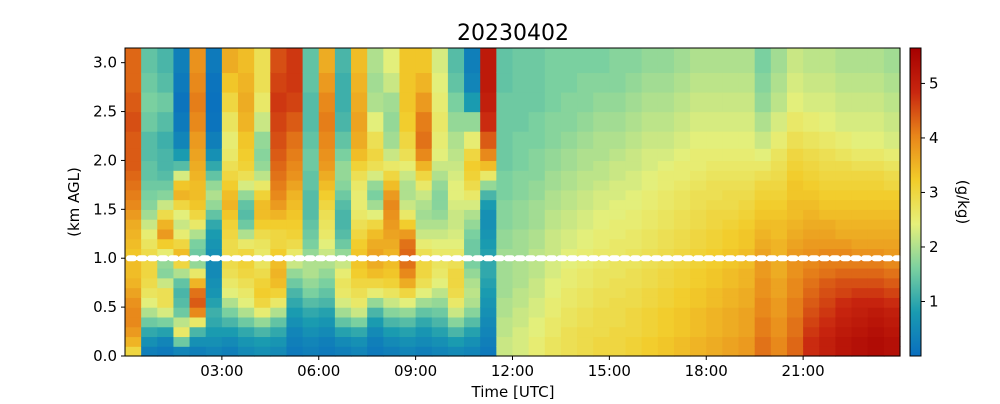 The width and height of the screenshot is (1000, 404). I want to click on x-tick-label: 12:00, so click(512, 371).